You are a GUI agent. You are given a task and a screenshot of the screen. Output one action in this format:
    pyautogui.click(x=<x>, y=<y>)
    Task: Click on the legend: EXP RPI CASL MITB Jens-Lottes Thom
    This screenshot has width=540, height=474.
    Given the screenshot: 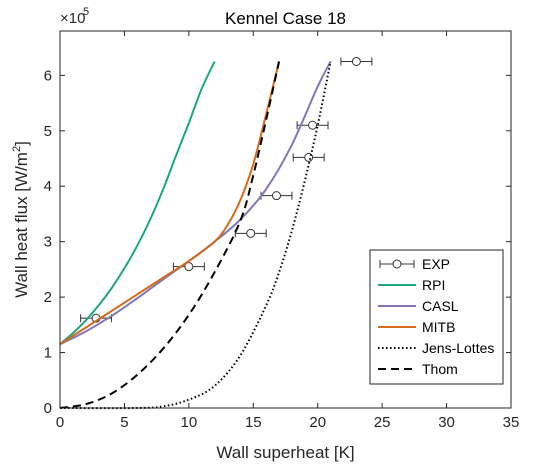 What is the action you would take?
    pyautogui.click(x=436, y=317)
    